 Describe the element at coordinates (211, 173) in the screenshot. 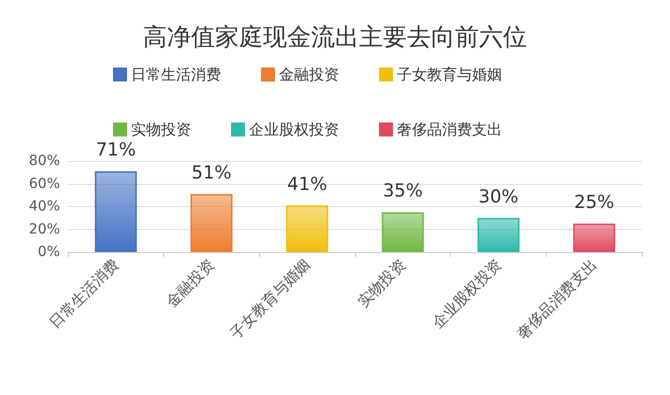

I see `data-label: 51%` at that location.